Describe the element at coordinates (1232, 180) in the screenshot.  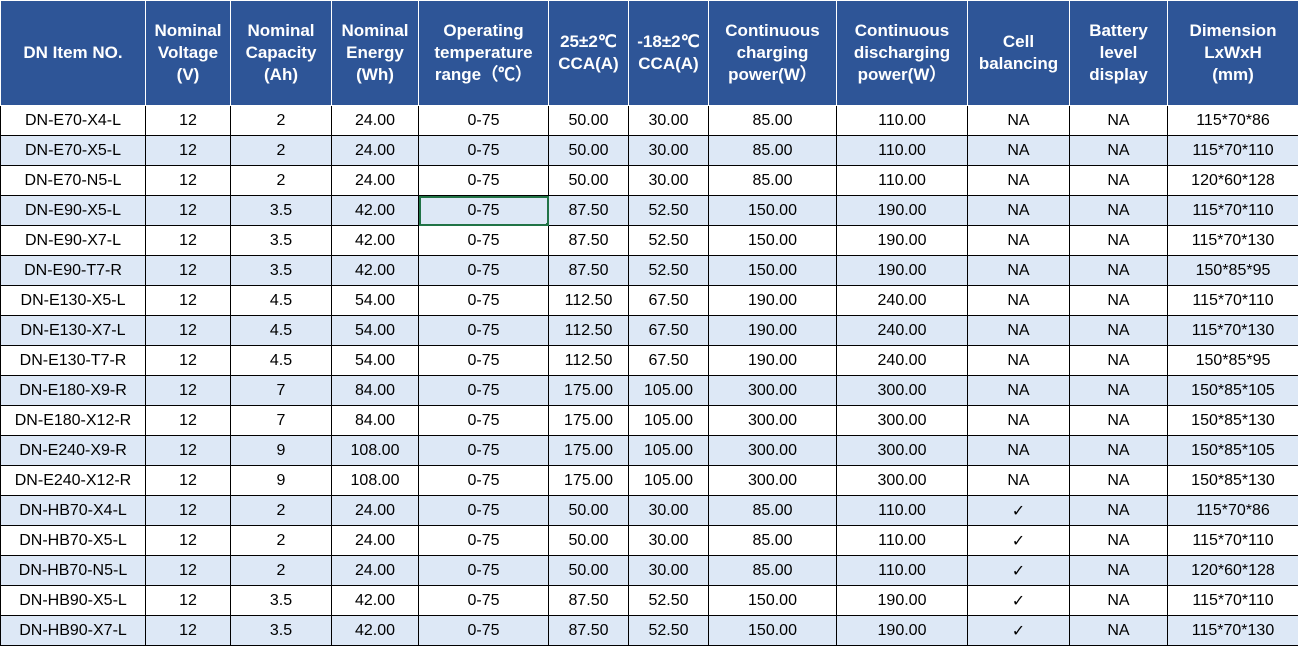
I see `cell-dimension: 120*60*128` at that location.